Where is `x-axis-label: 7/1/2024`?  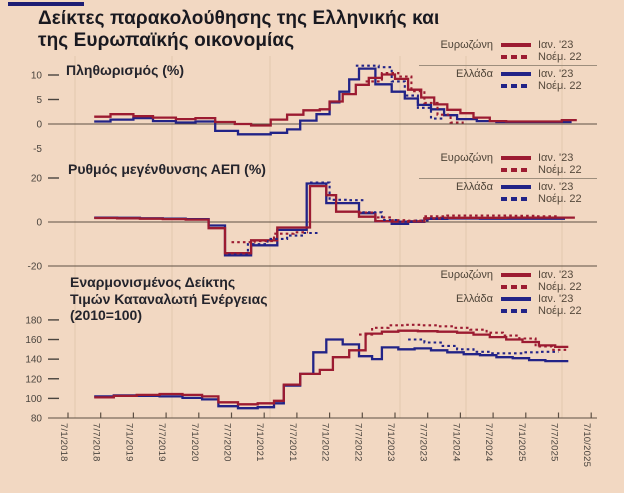 x-axis-label: 7/1/2024 is located at coordinates (456, 442).